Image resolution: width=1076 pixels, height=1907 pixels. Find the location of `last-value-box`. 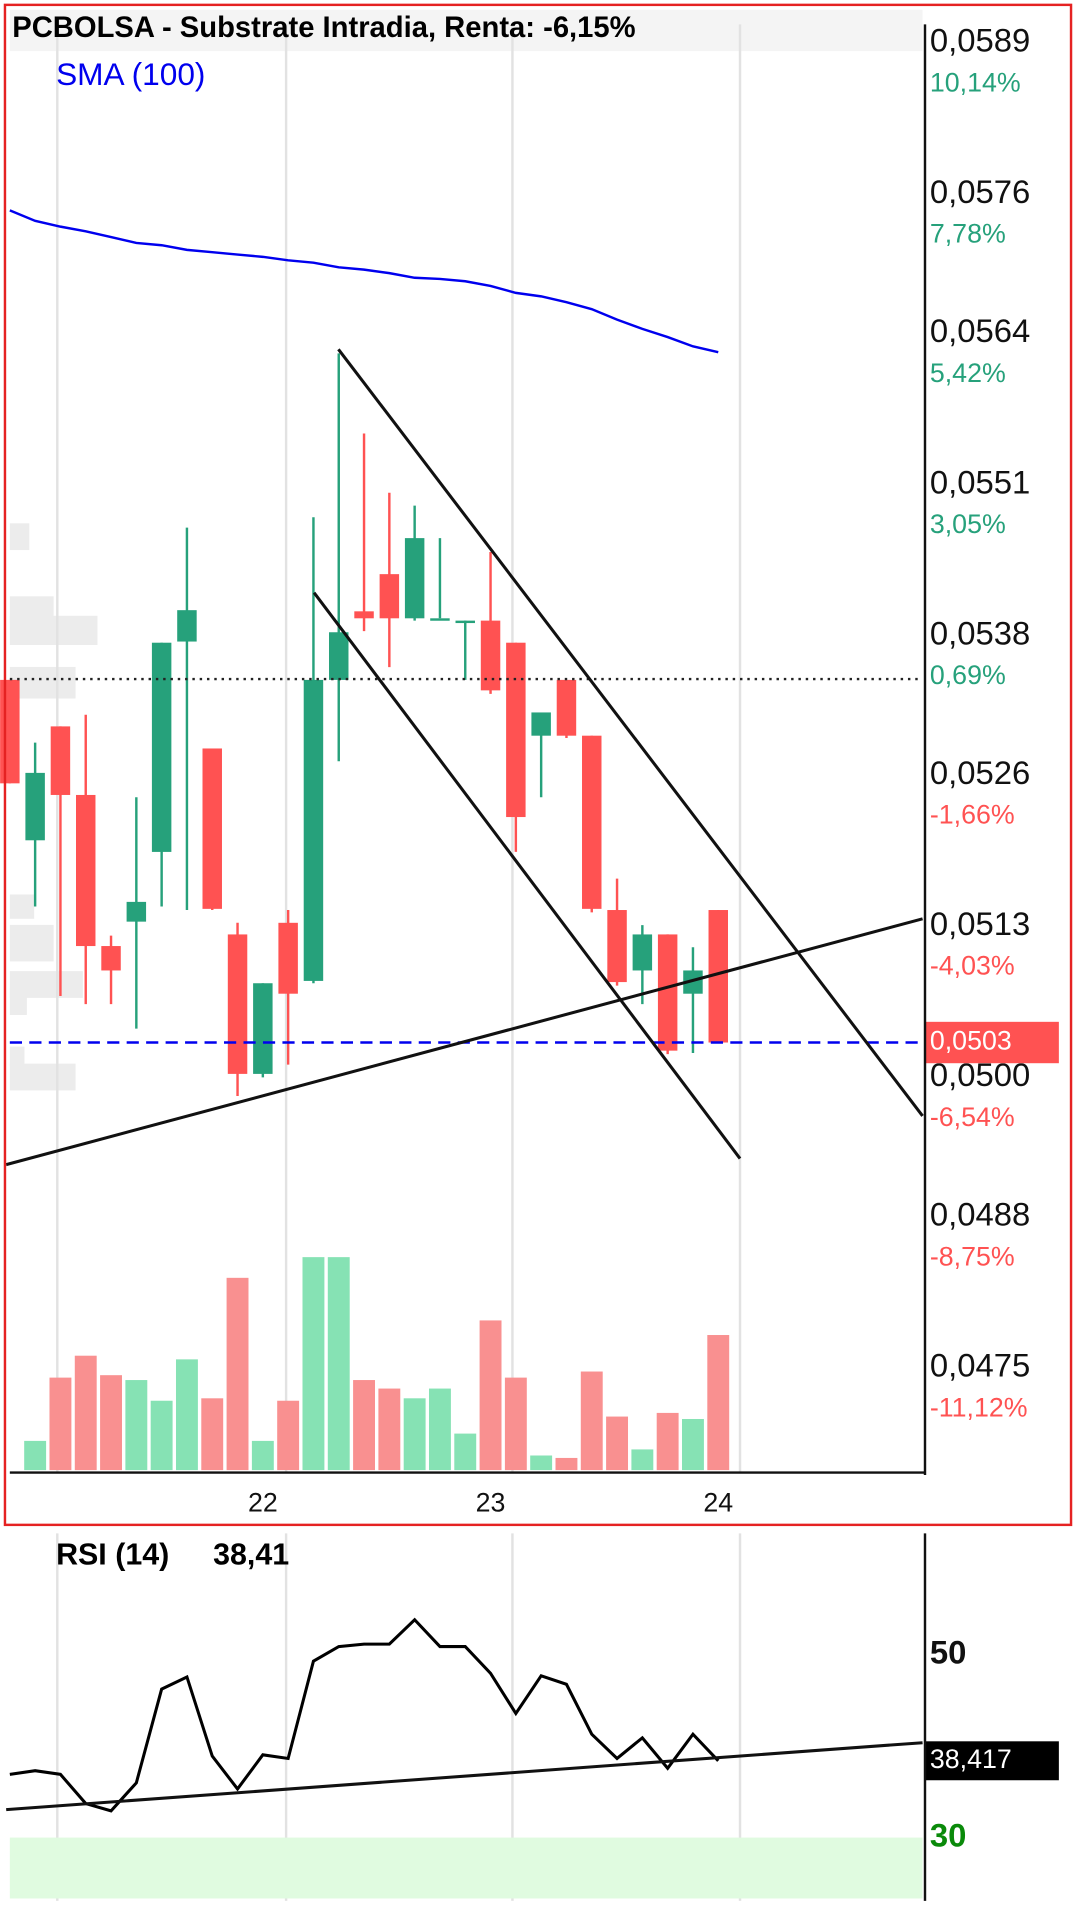

last-value-box is located at coordinates (991, 1761).